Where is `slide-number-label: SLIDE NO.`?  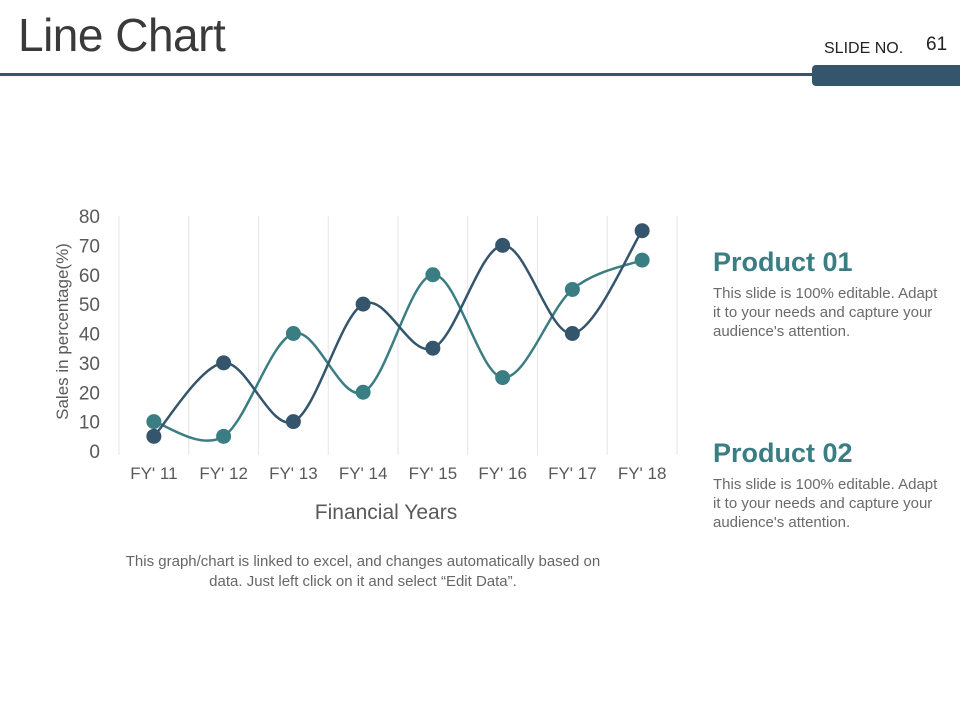
slide-number-label: SLIDE NO. is located at coordinates (864, 48).